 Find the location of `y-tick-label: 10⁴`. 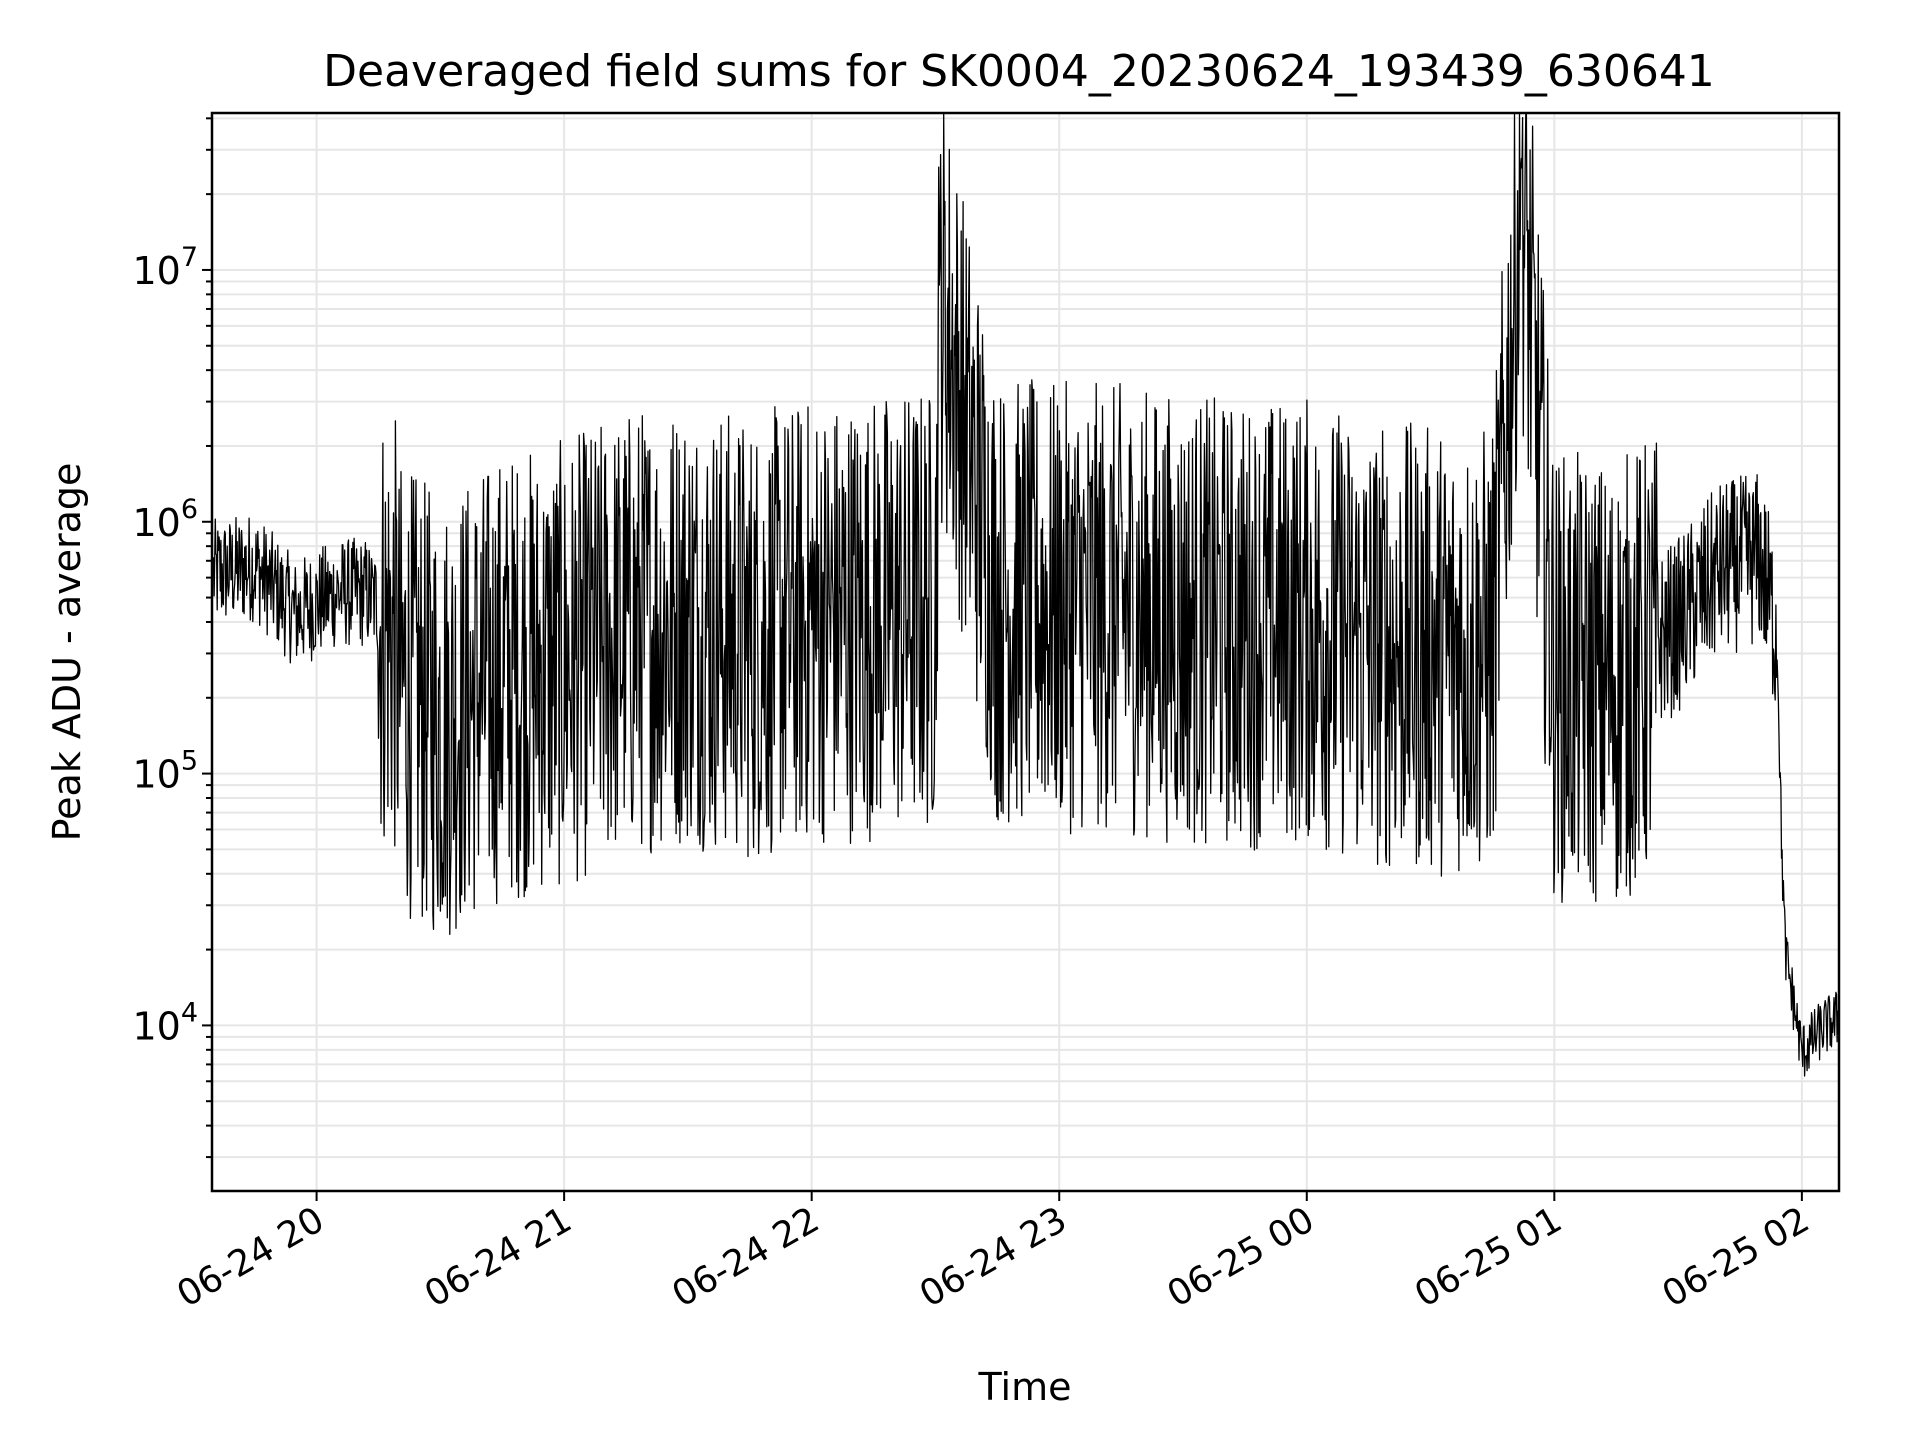

y-tick-label: 10⁴ is located at coordinates (165, 1022).